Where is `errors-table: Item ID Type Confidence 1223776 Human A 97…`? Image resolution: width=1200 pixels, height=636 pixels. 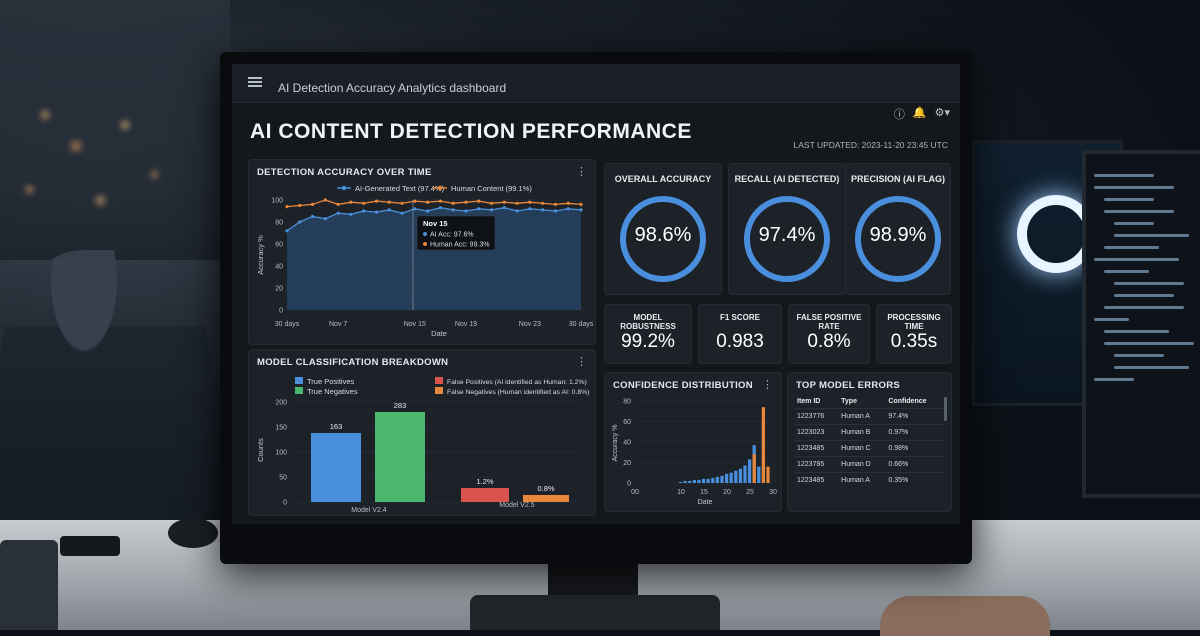 errors-table: Item ID Type Confidence 1223776 Human A 97… is located at coordinates (869, 441).